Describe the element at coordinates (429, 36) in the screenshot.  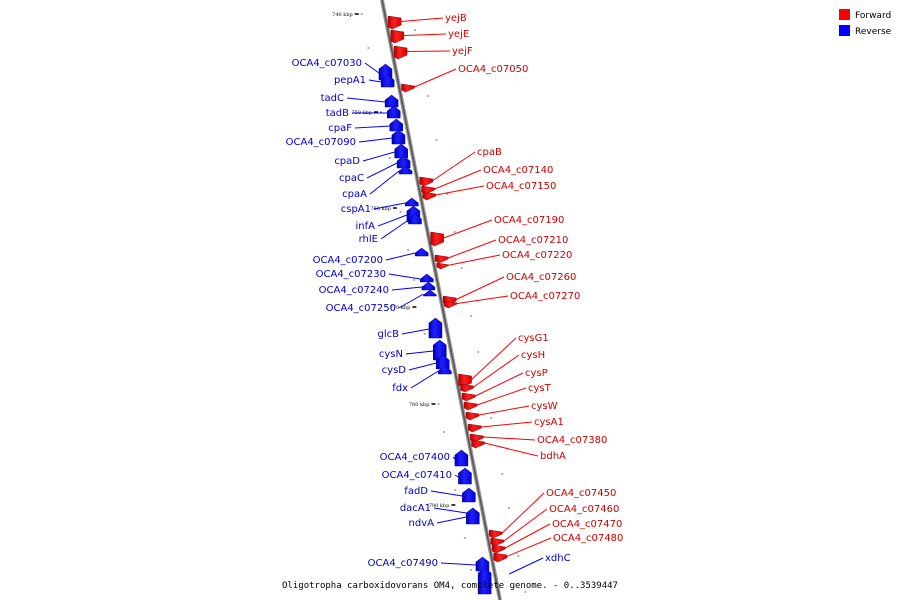
I see `gene-forward-yeje: yejE` at that location.